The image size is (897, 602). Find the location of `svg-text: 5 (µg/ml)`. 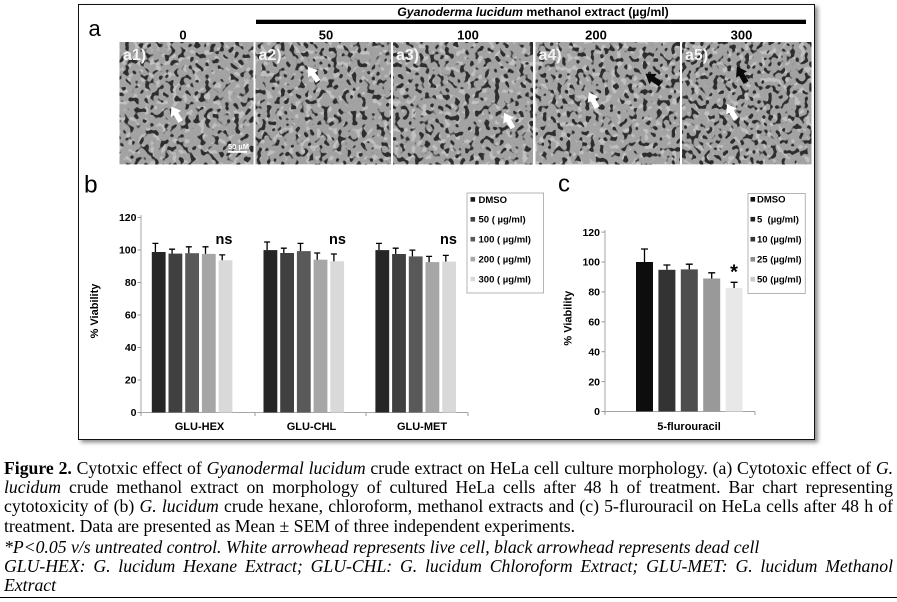

svg-text: 5 (µg/ml) is located at coordinates (778, 220).